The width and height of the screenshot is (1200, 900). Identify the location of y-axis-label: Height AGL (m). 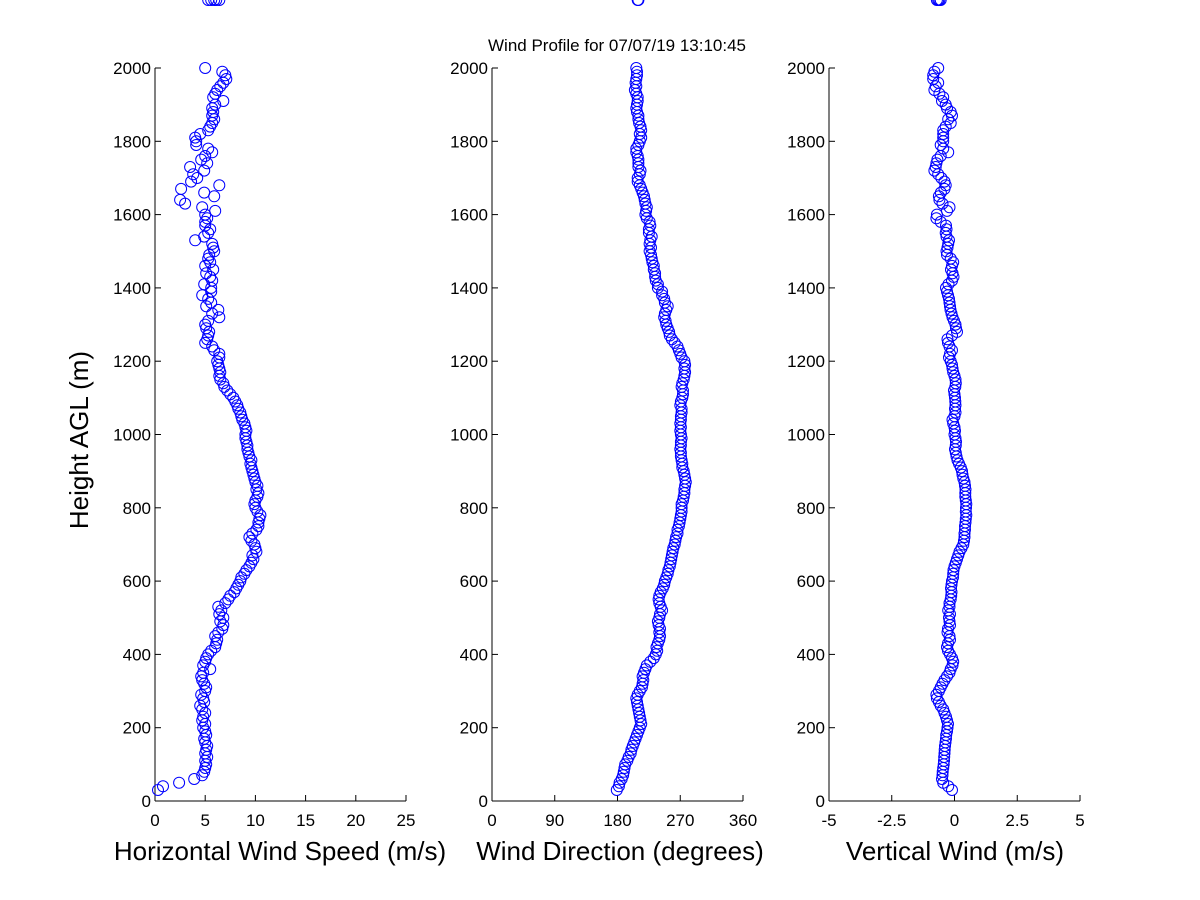
(79, 440).